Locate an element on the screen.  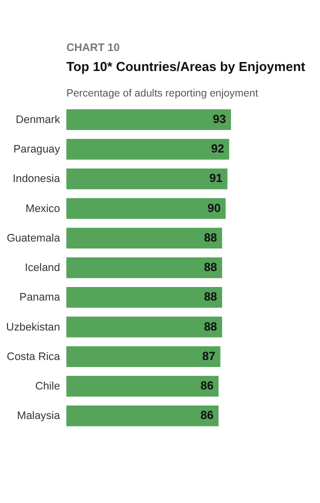
data-label: 92 is located at coordinates (218, 149).